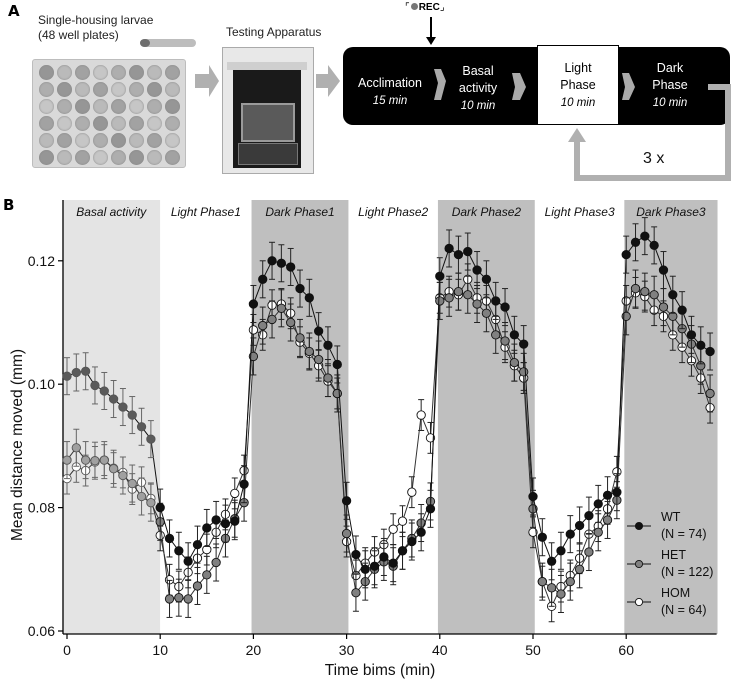 The height and width of the screenshot is (681, 736). Describe the element at coordinates (390, 83) in the screenshot. I see `step-acclimation-name: Acclimation` at that location.